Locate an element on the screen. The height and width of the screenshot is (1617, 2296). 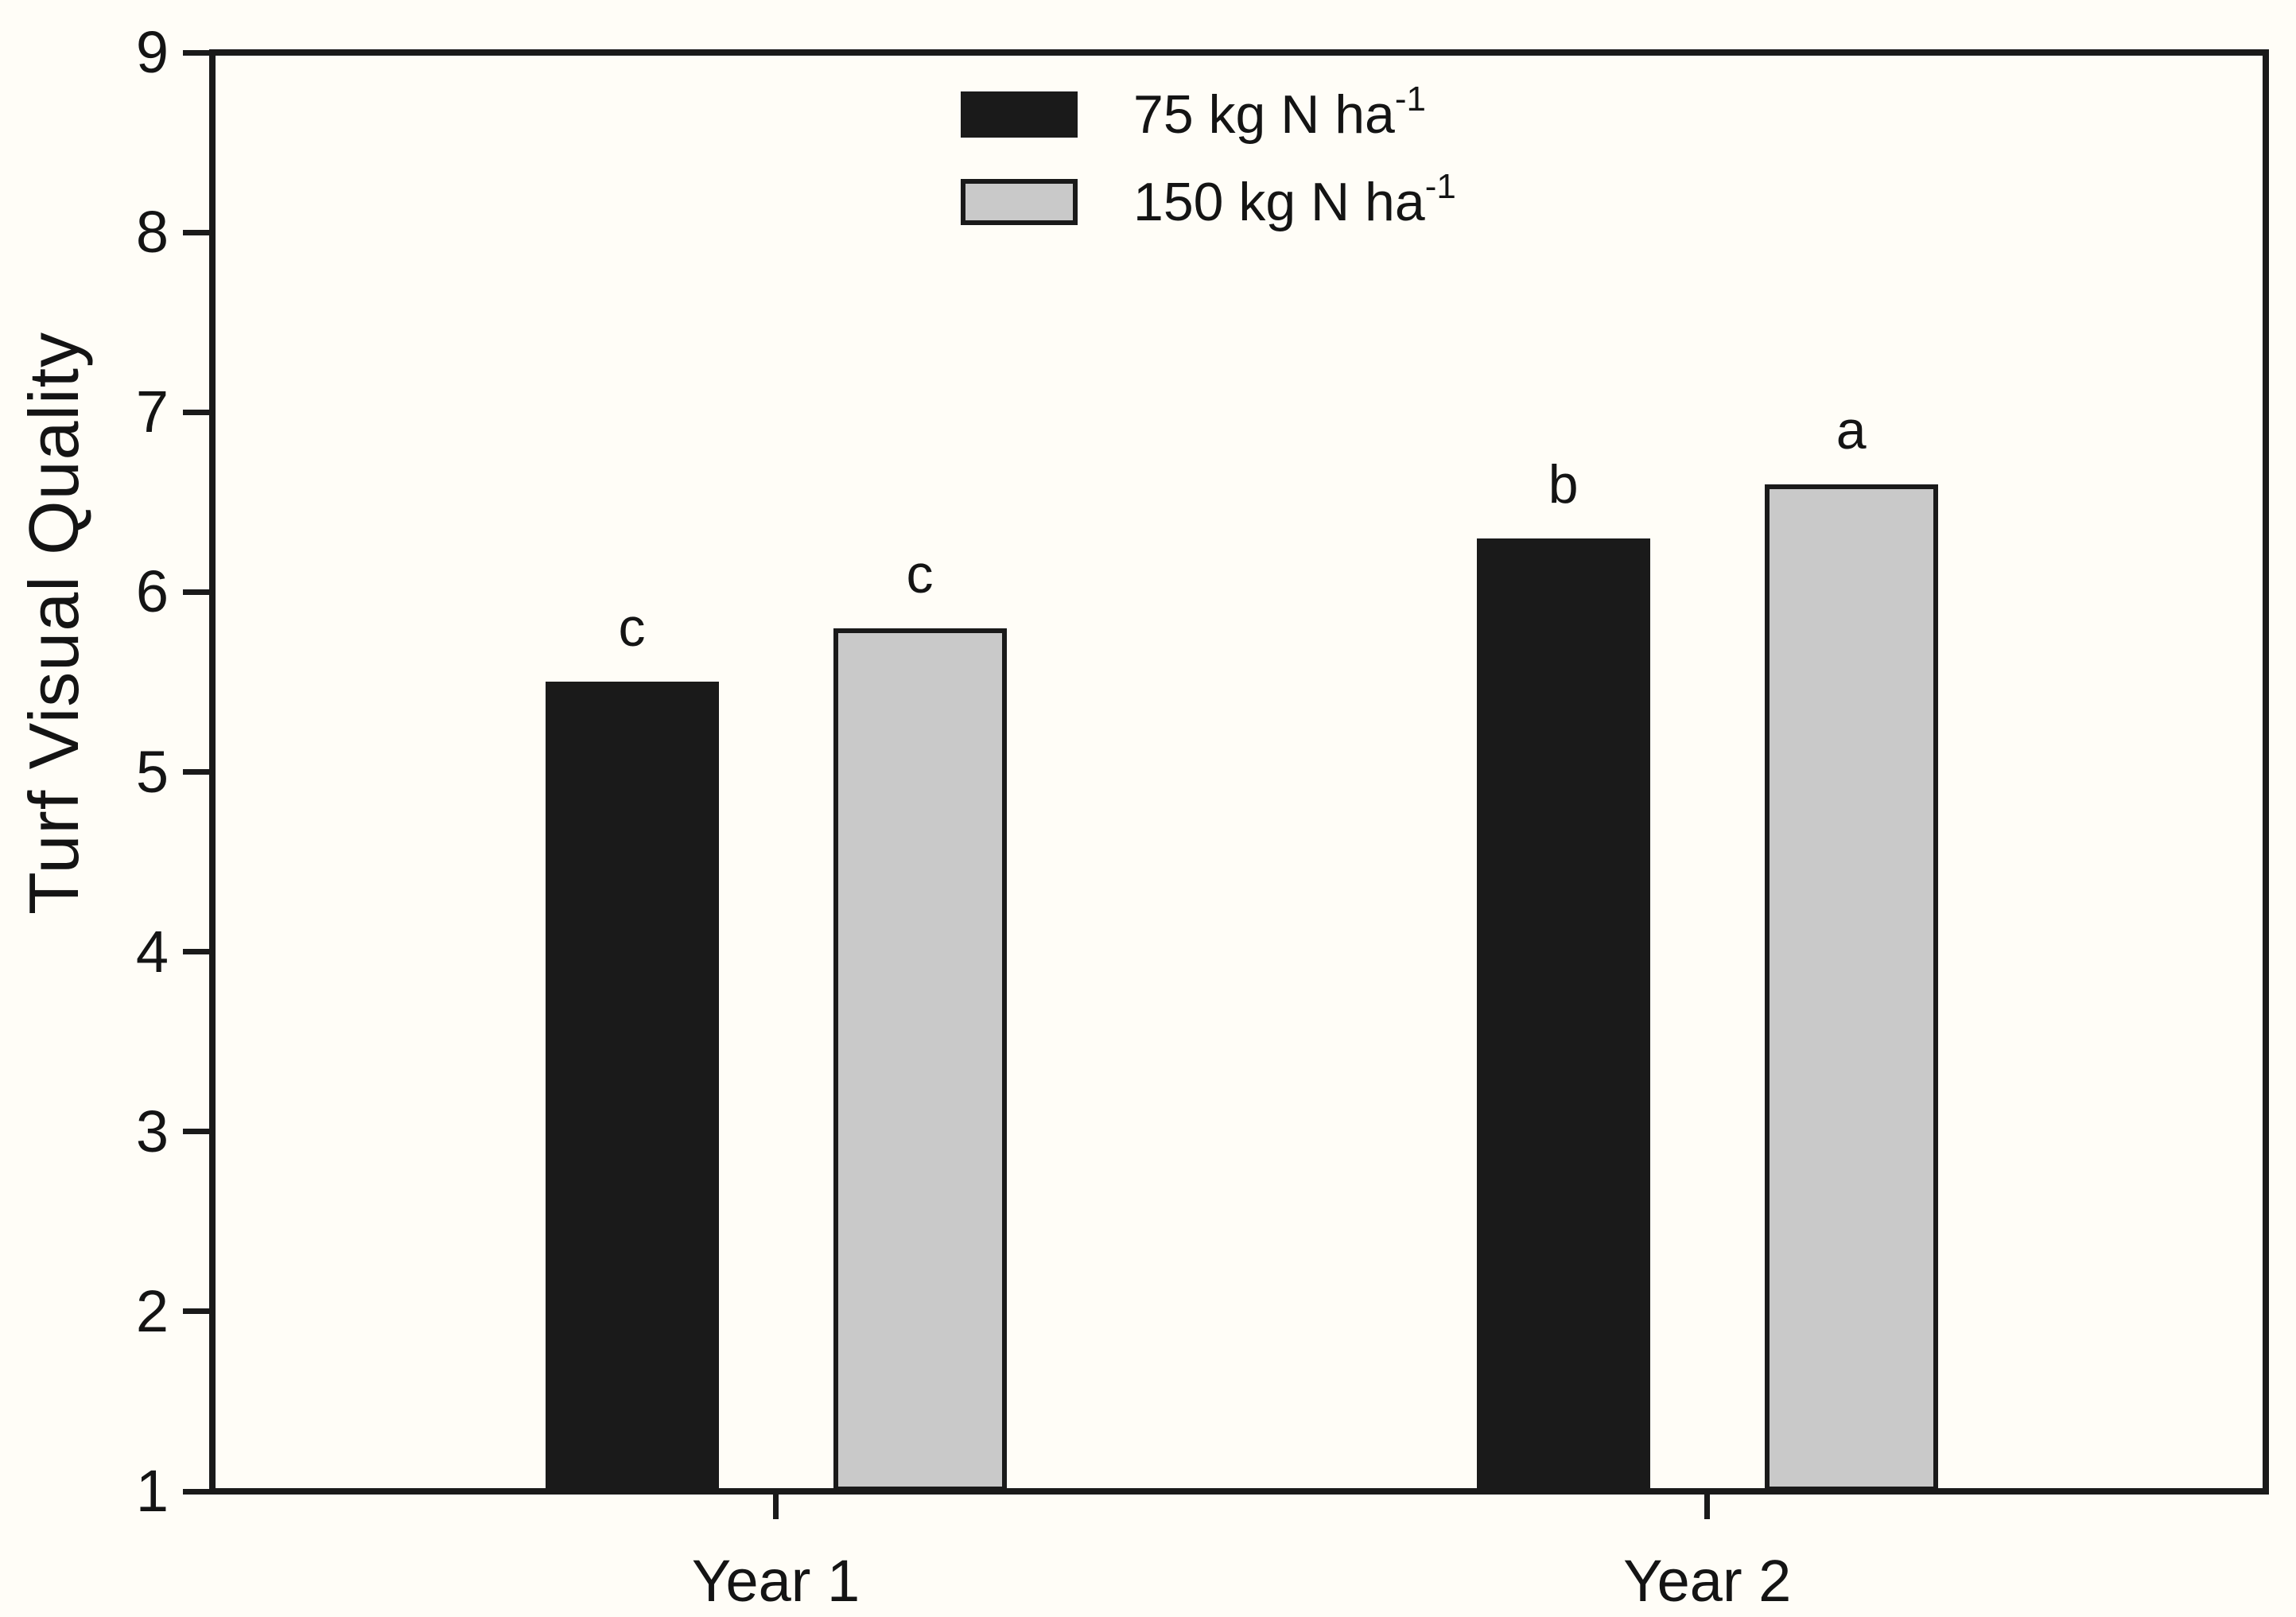
legend-label: 150 kg N ha-1 is located at coordinates (1294, 200).